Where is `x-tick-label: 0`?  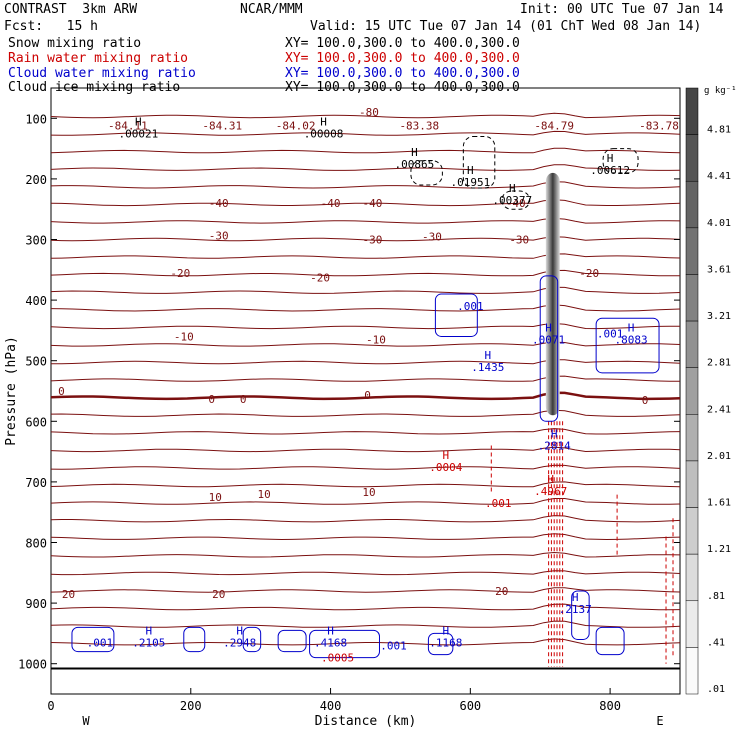
x-tick-label: 0 is located at coordinates (50, 706).